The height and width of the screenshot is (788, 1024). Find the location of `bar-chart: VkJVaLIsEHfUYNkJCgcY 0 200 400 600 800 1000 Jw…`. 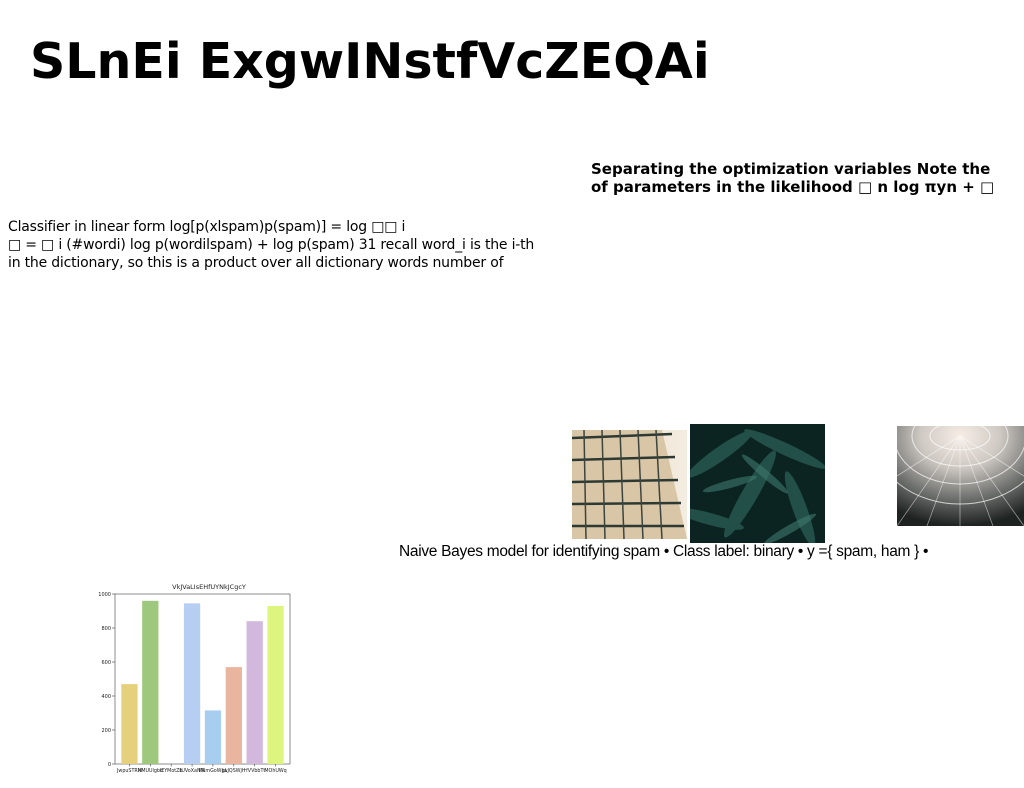

bar-chart: VkJVaLIsEHfUYNkJCgcY 0 200 400 600 800 1000 Jw… is located at coordinates (195, 679).